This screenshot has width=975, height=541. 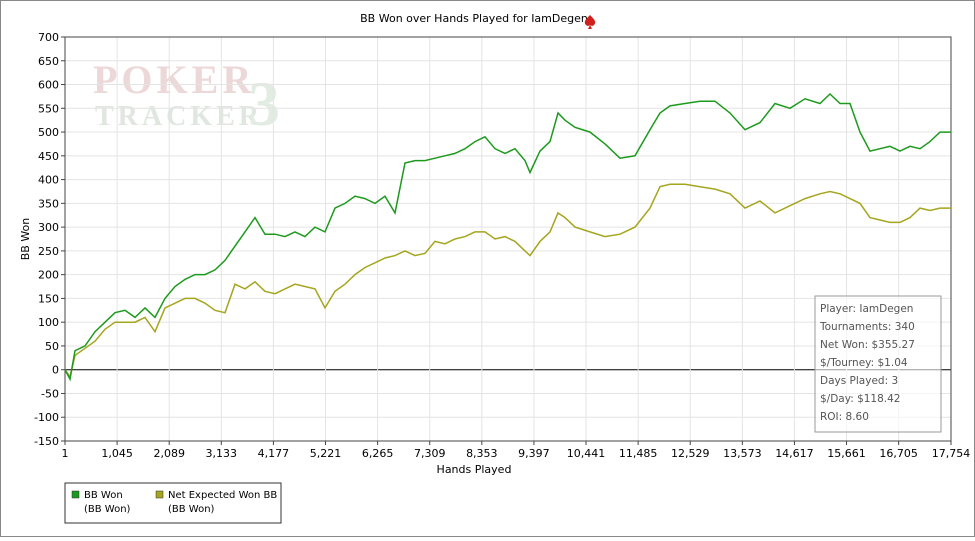 What do you see at coordinates (898, 453) in the screenshot?
I see `x-tick-label: 16,705` at bounding box center [898, 453].